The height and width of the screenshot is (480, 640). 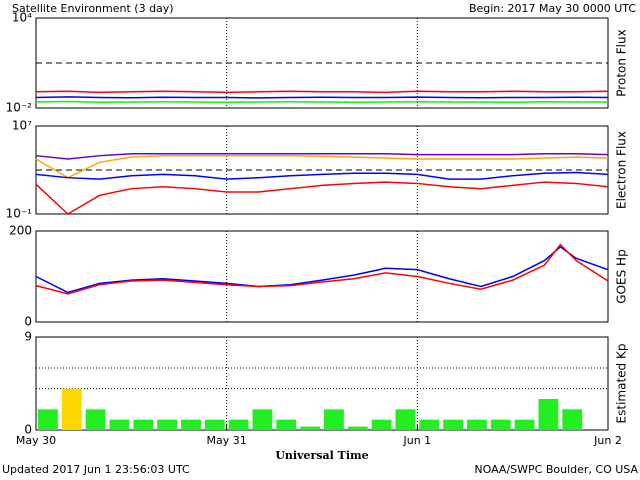 What do you see at coordinates (622, 62) in the screenshot?
I see `y-axis-label: Proton Flux` at bounding box center [622, 62].